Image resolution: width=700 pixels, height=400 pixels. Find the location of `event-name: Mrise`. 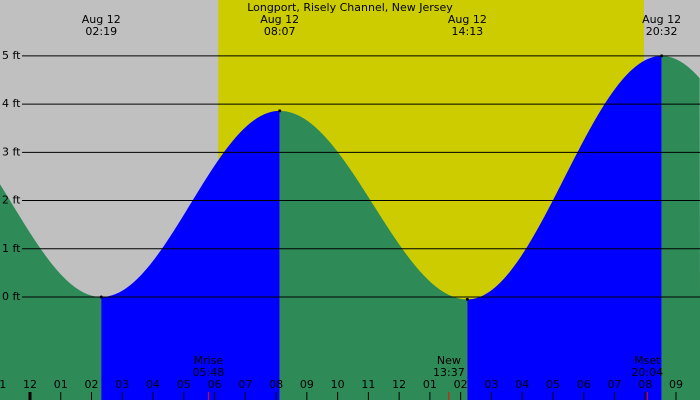

event-name: Mrise is located at coordinates (209, 360).